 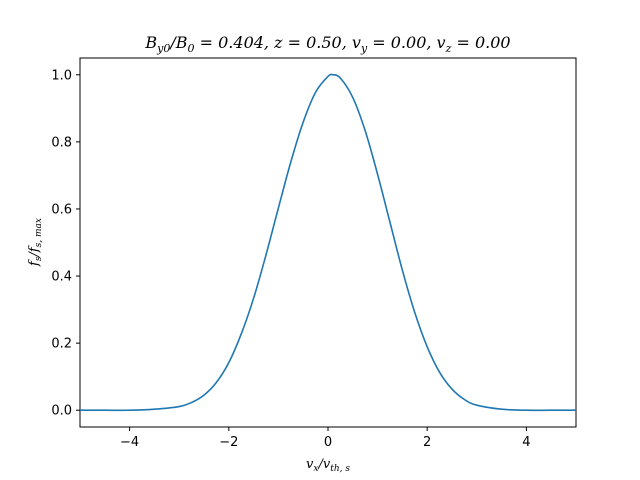 What do you see at coordinates (65, 243) in the screenshot?
I see `y-axis: 0.0 0.2 0.4 0.6 0.8 1.0` at bounding box center [65, 243].